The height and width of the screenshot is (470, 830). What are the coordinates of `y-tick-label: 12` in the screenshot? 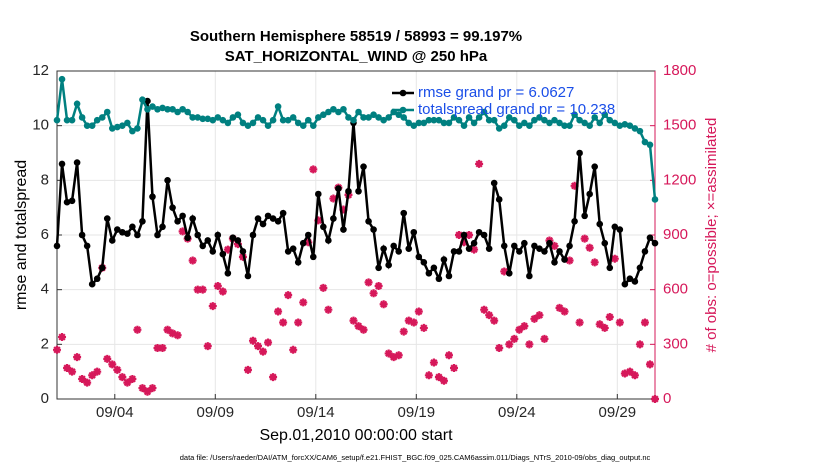 It's located at (40, 70).